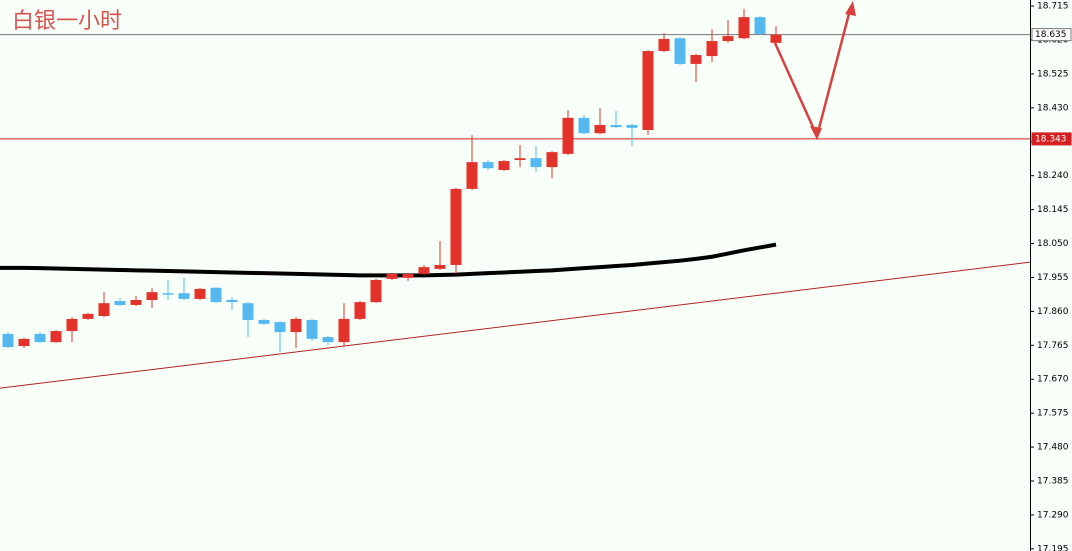  What do you see at coordinates (1053, 515) in the screenshot?
I see `y-tick-label: 17.290` at bounding box center [1053, 515].